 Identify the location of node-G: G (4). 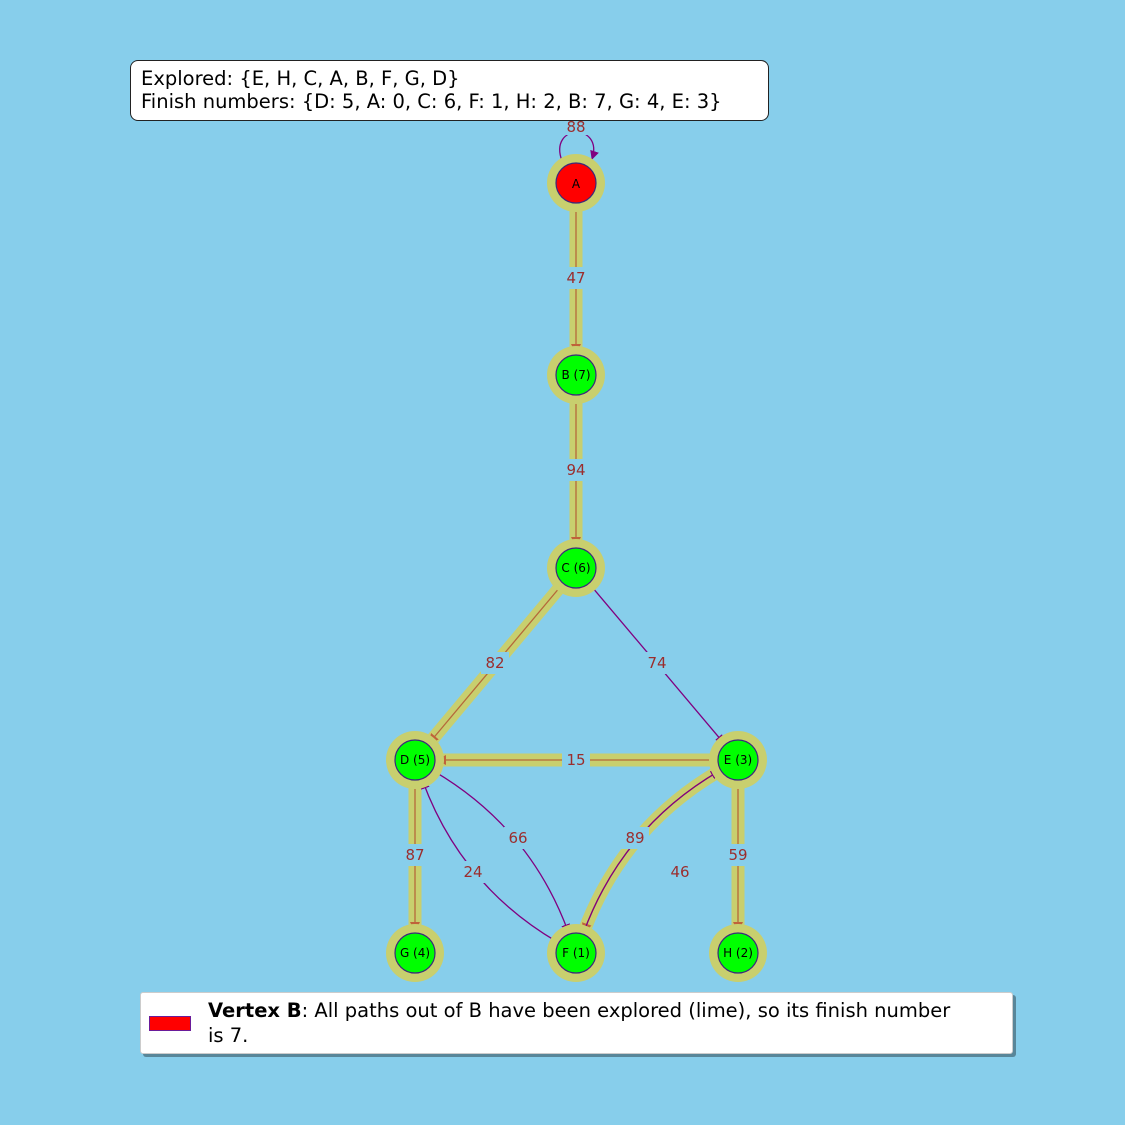
(415, 953).